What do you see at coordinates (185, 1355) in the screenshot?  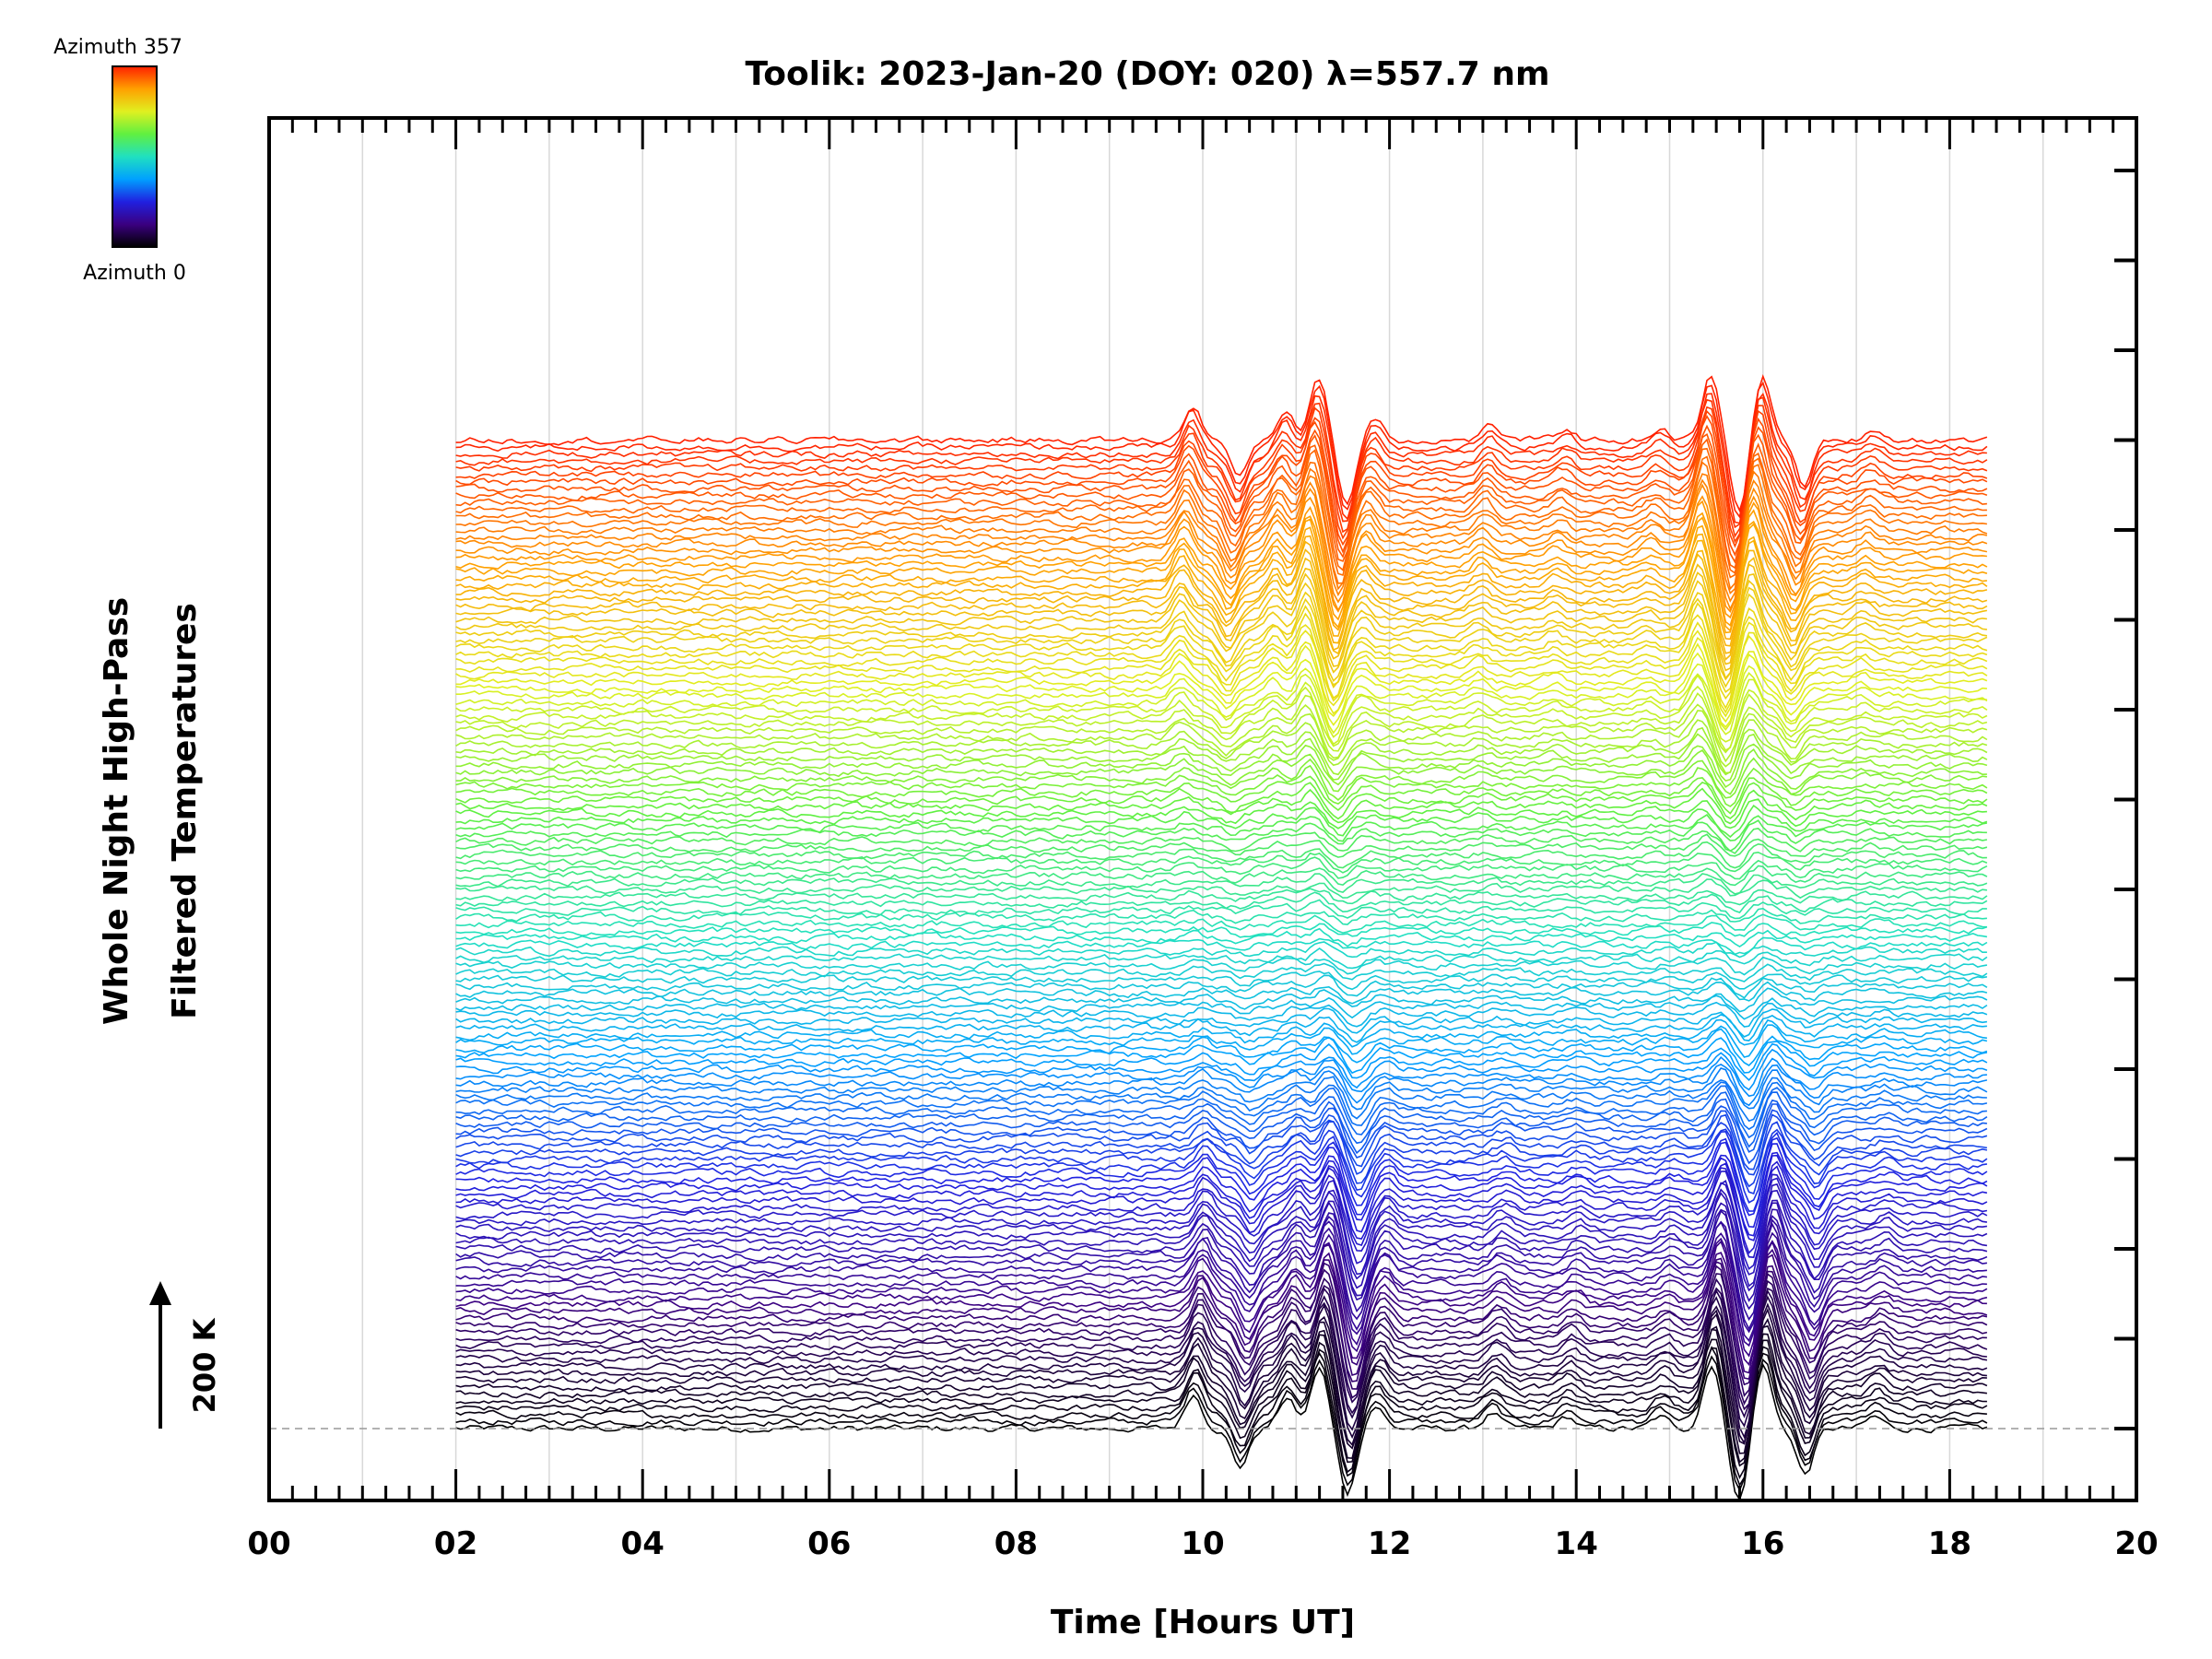 I see `scale-bar: 200 K` at bounding box center [185, 1355].